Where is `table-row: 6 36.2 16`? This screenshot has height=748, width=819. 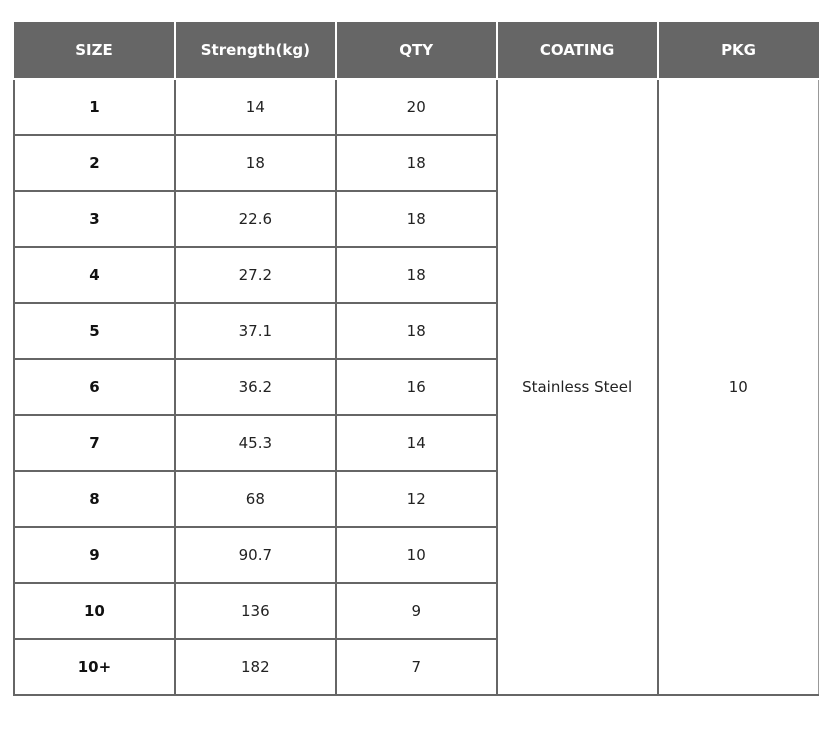 table-row: 6 36.2 16 is located at coordinates (416, 387).